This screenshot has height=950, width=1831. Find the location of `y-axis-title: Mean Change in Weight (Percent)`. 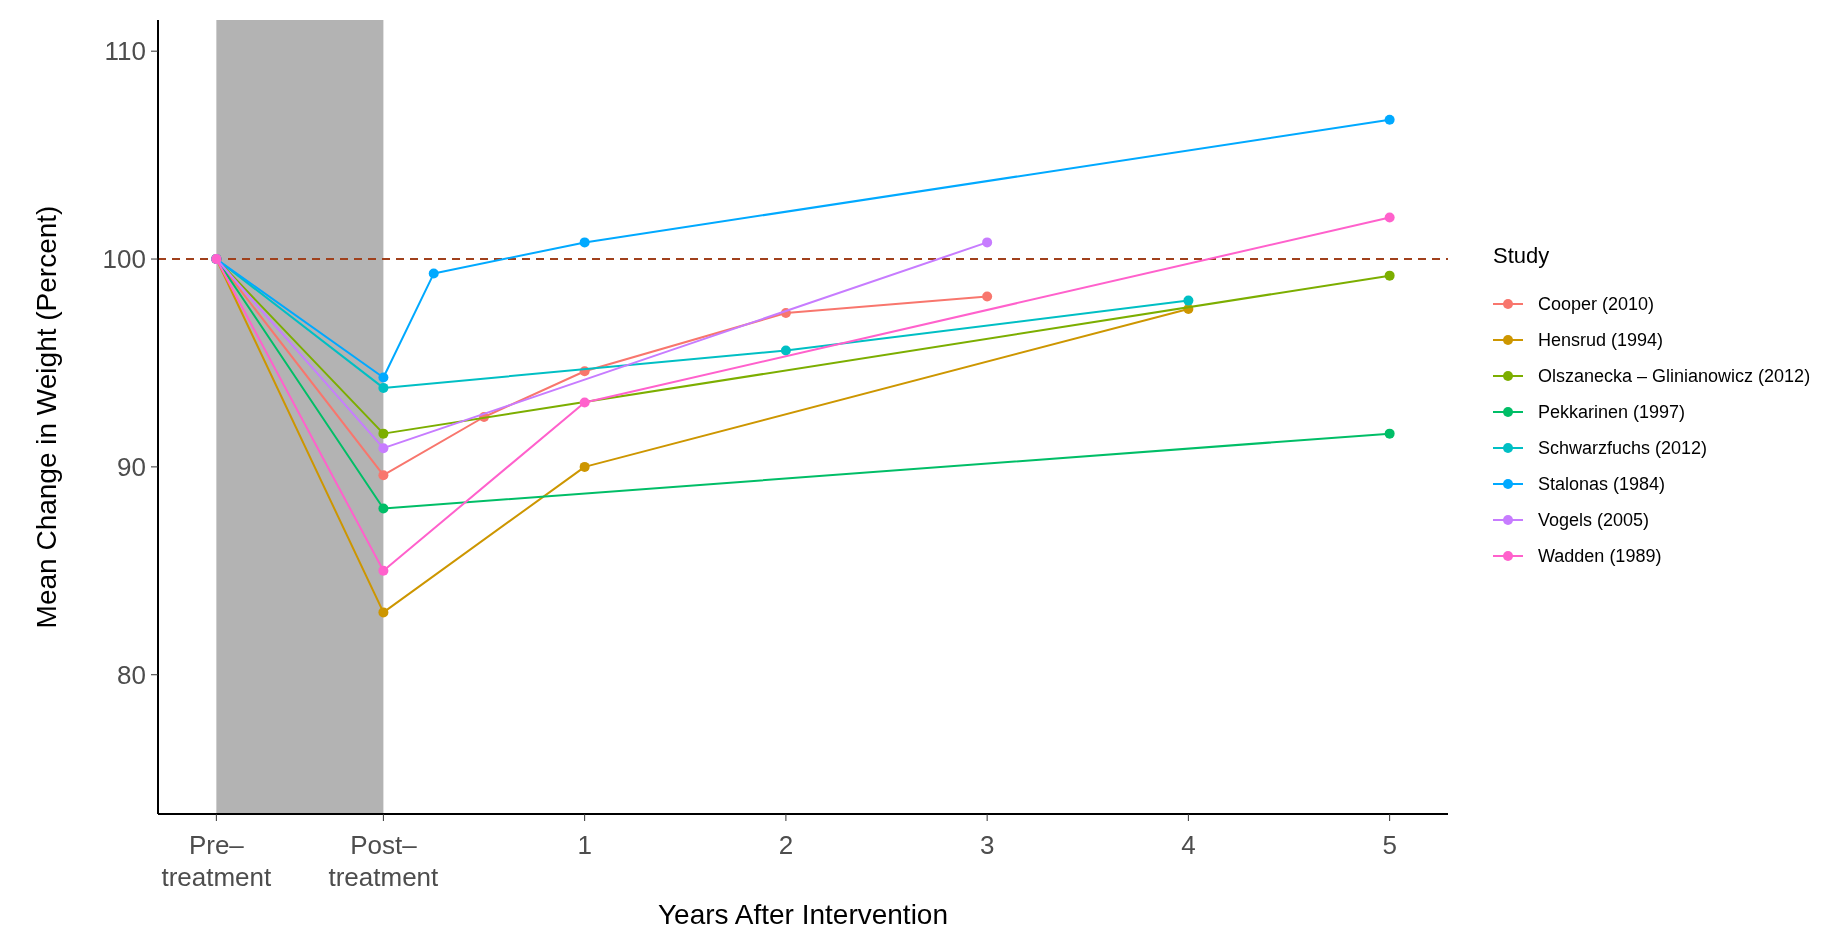

y-axis-title: Mean Change in Weight (Percent) is located at coordinates (46, 417).